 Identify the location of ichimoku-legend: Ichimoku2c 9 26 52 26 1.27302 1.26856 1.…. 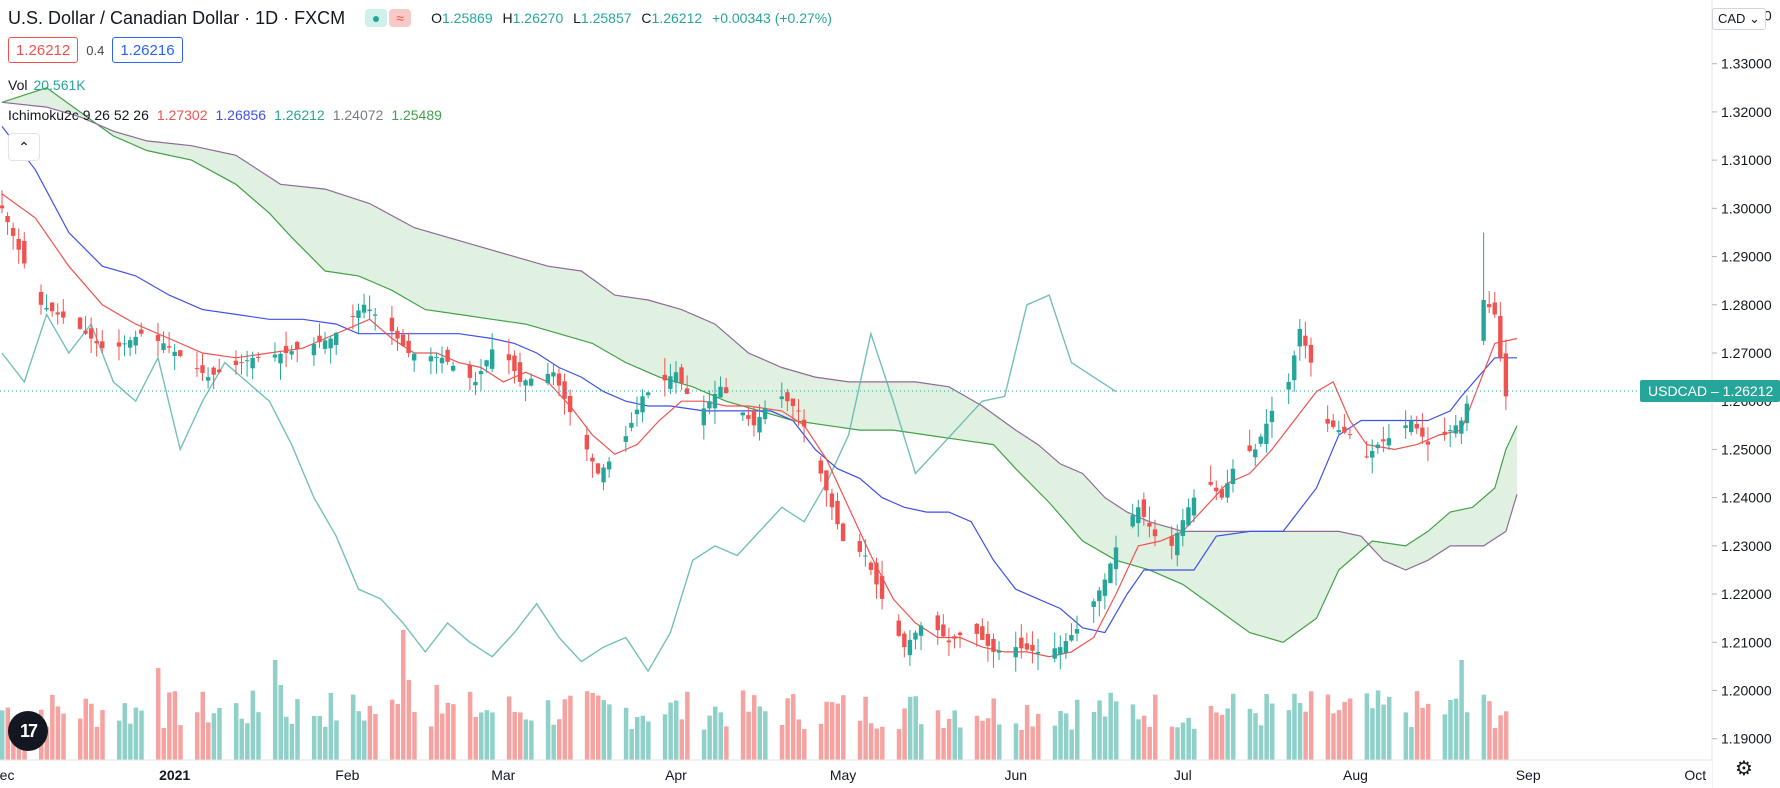
(225, 115).